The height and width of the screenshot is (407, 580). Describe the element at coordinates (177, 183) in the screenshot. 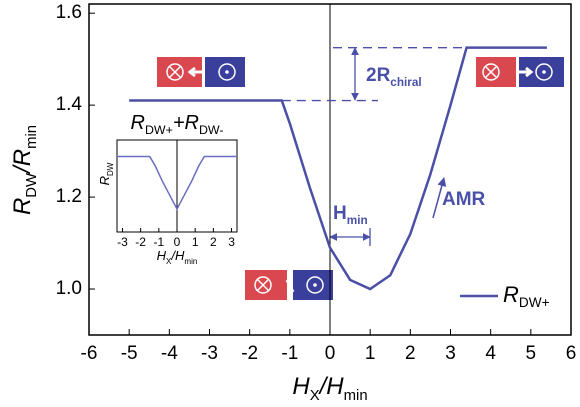

I see `series-line` at that location.